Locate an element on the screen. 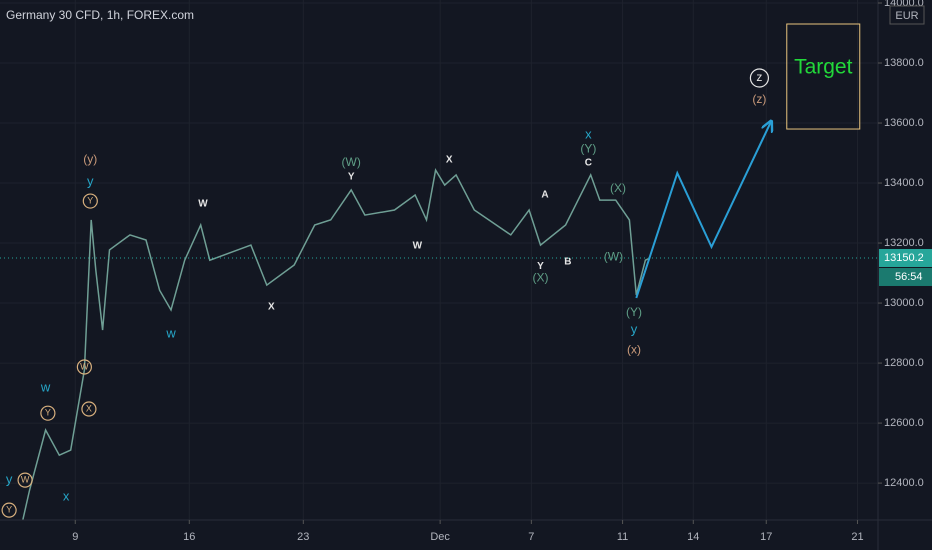  target-label: Target is located at coordinates (823, 67).